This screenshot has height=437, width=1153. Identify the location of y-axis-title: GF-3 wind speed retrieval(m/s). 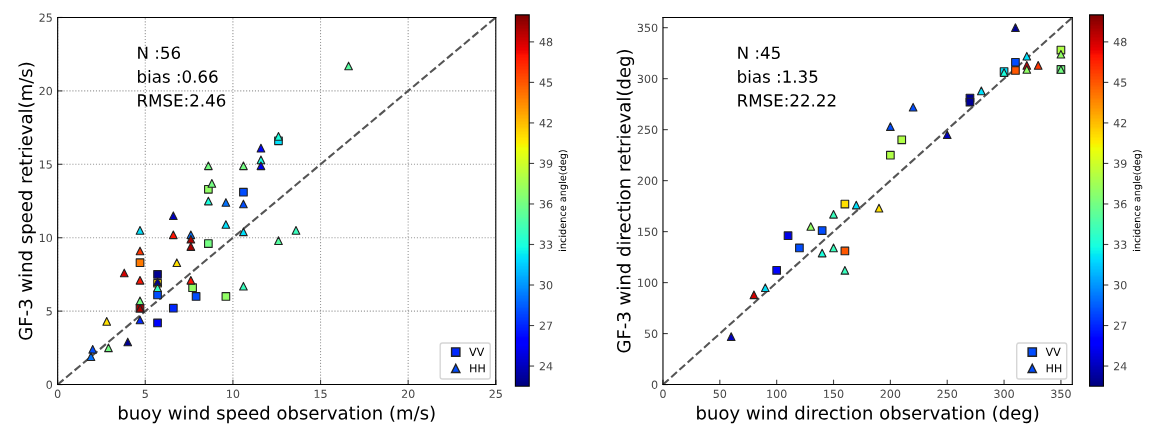
(27, 201).